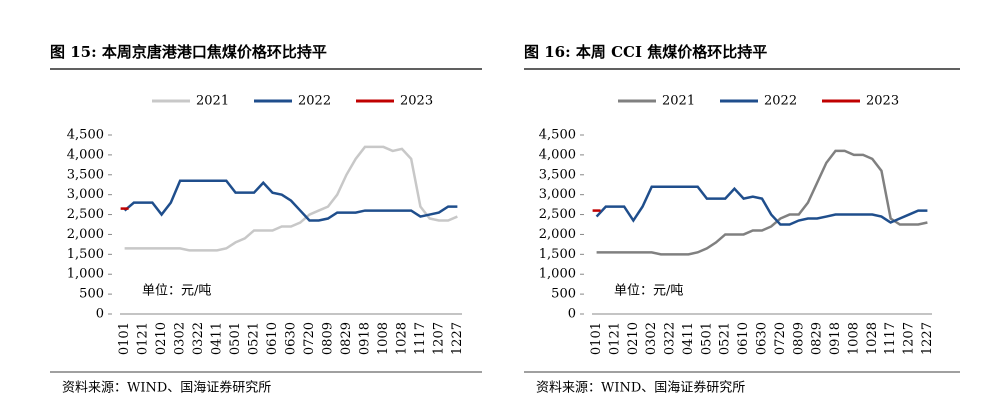 This screenshot has width=1000, height=418. What do you see at coordinates (188, 52) in the screenshot?
I see `chart-title: 图 15: 本周京唐港港口焦煤价格环比持平` at bounding box center [188, 52].